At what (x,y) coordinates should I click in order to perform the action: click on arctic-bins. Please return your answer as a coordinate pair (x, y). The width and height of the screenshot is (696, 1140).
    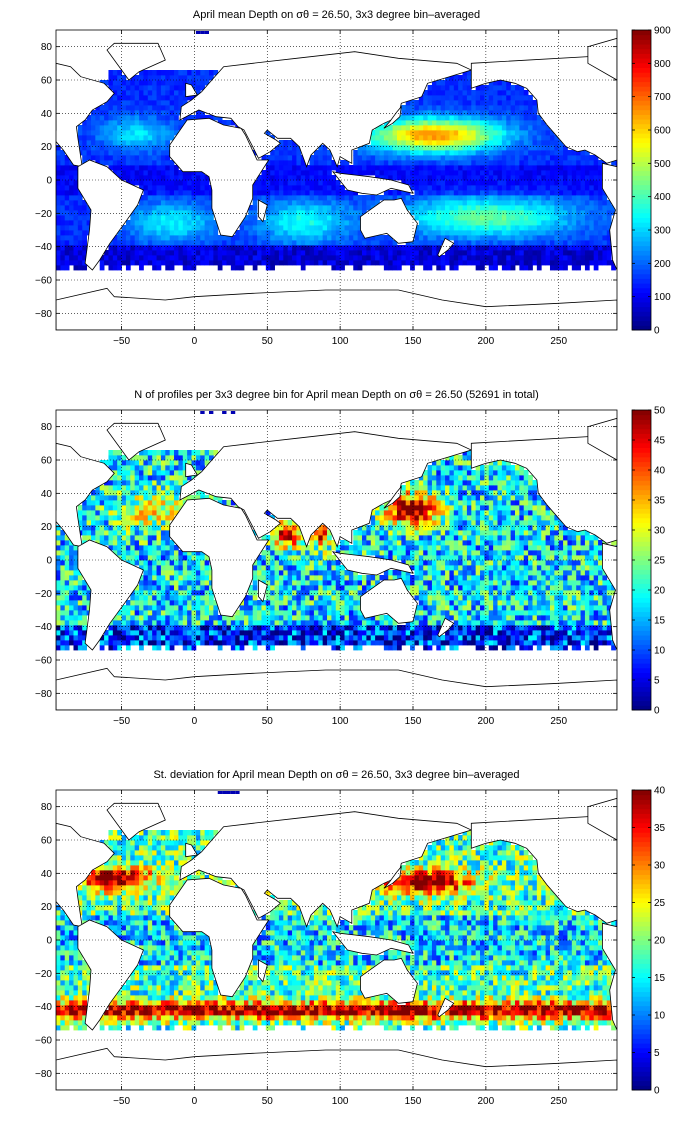
    Looking at the image, I should click on (202, 32).